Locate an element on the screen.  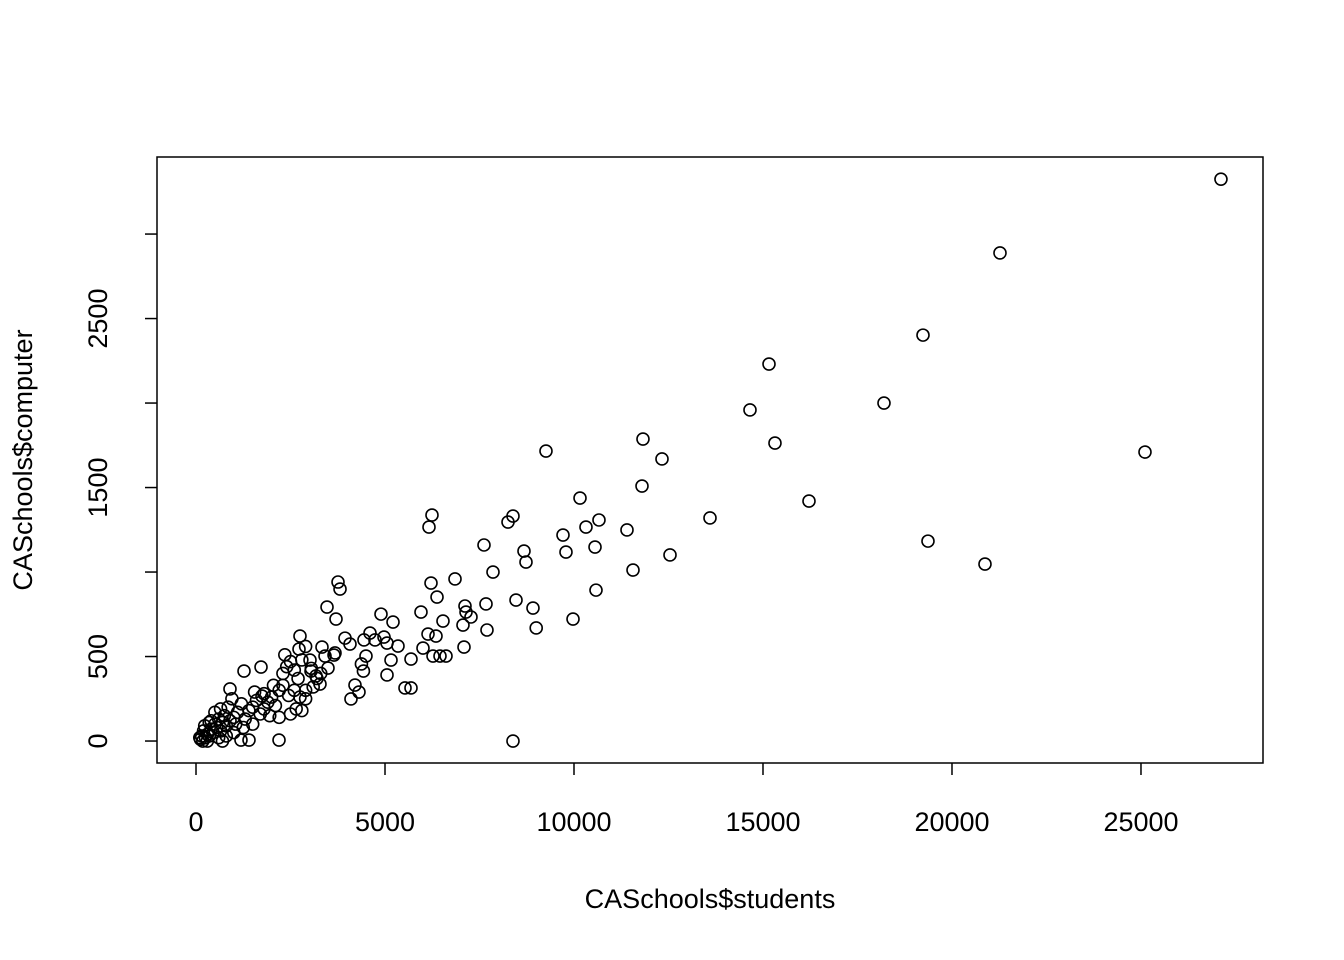
x-tick-label: 5000 is located at coordinates (385, 822).